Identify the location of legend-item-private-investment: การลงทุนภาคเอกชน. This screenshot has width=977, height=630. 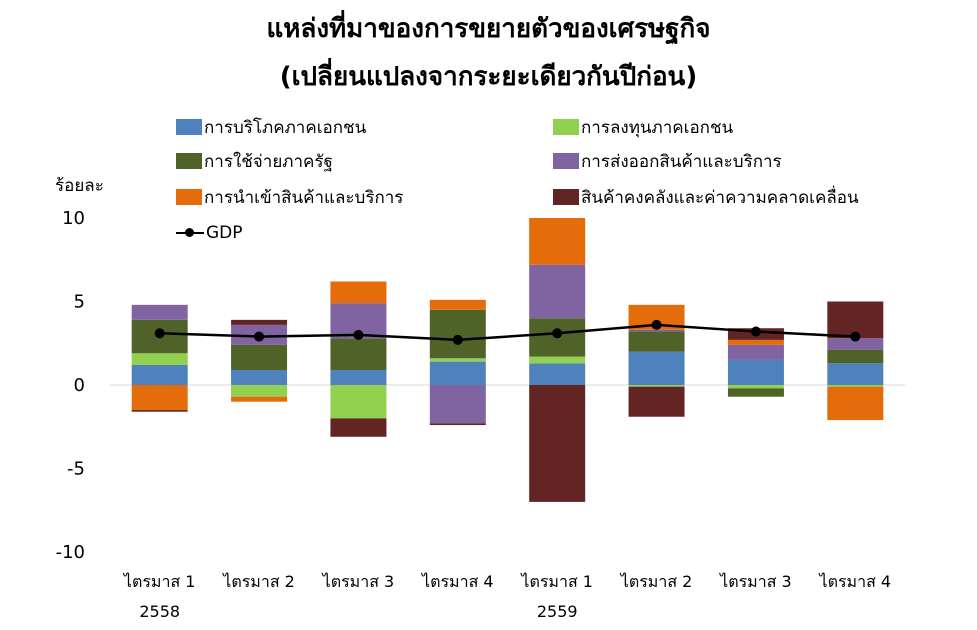
(643, 127).